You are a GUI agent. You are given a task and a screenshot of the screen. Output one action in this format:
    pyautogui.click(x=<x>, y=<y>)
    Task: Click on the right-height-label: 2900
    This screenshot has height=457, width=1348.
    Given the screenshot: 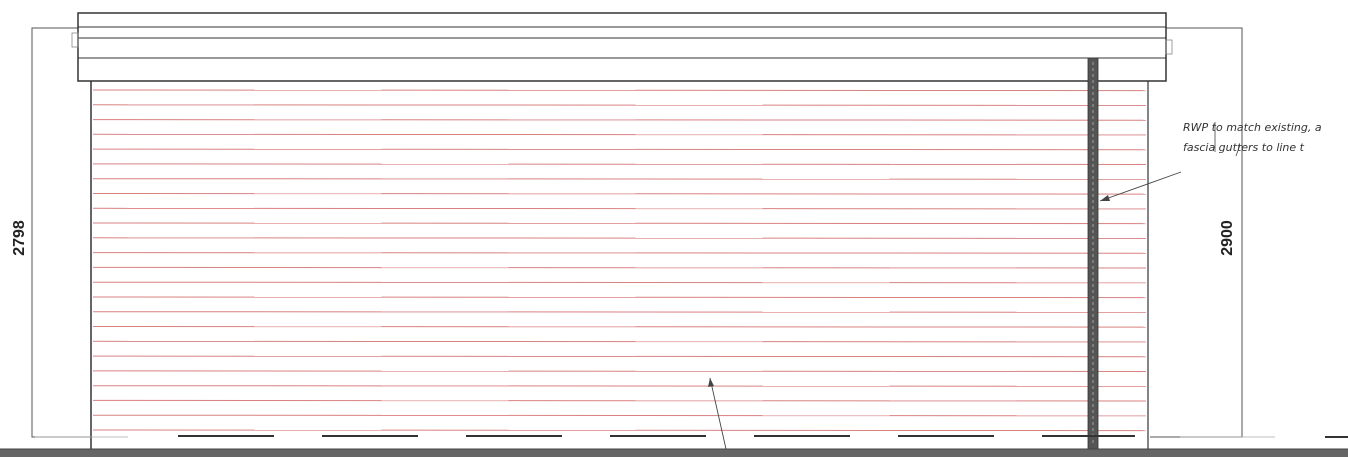 What is the action you would take?
    pyautogui.click(x=1227, y=238)
    